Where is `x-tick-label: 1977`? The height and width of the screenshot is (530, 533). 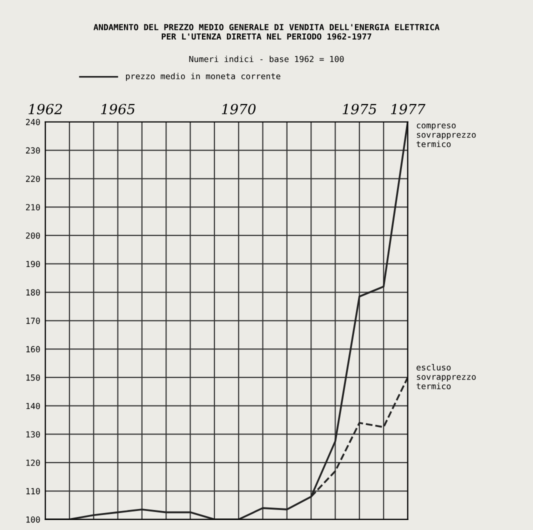 x-tick-label: 1977 is located at coordinates (408, 109).